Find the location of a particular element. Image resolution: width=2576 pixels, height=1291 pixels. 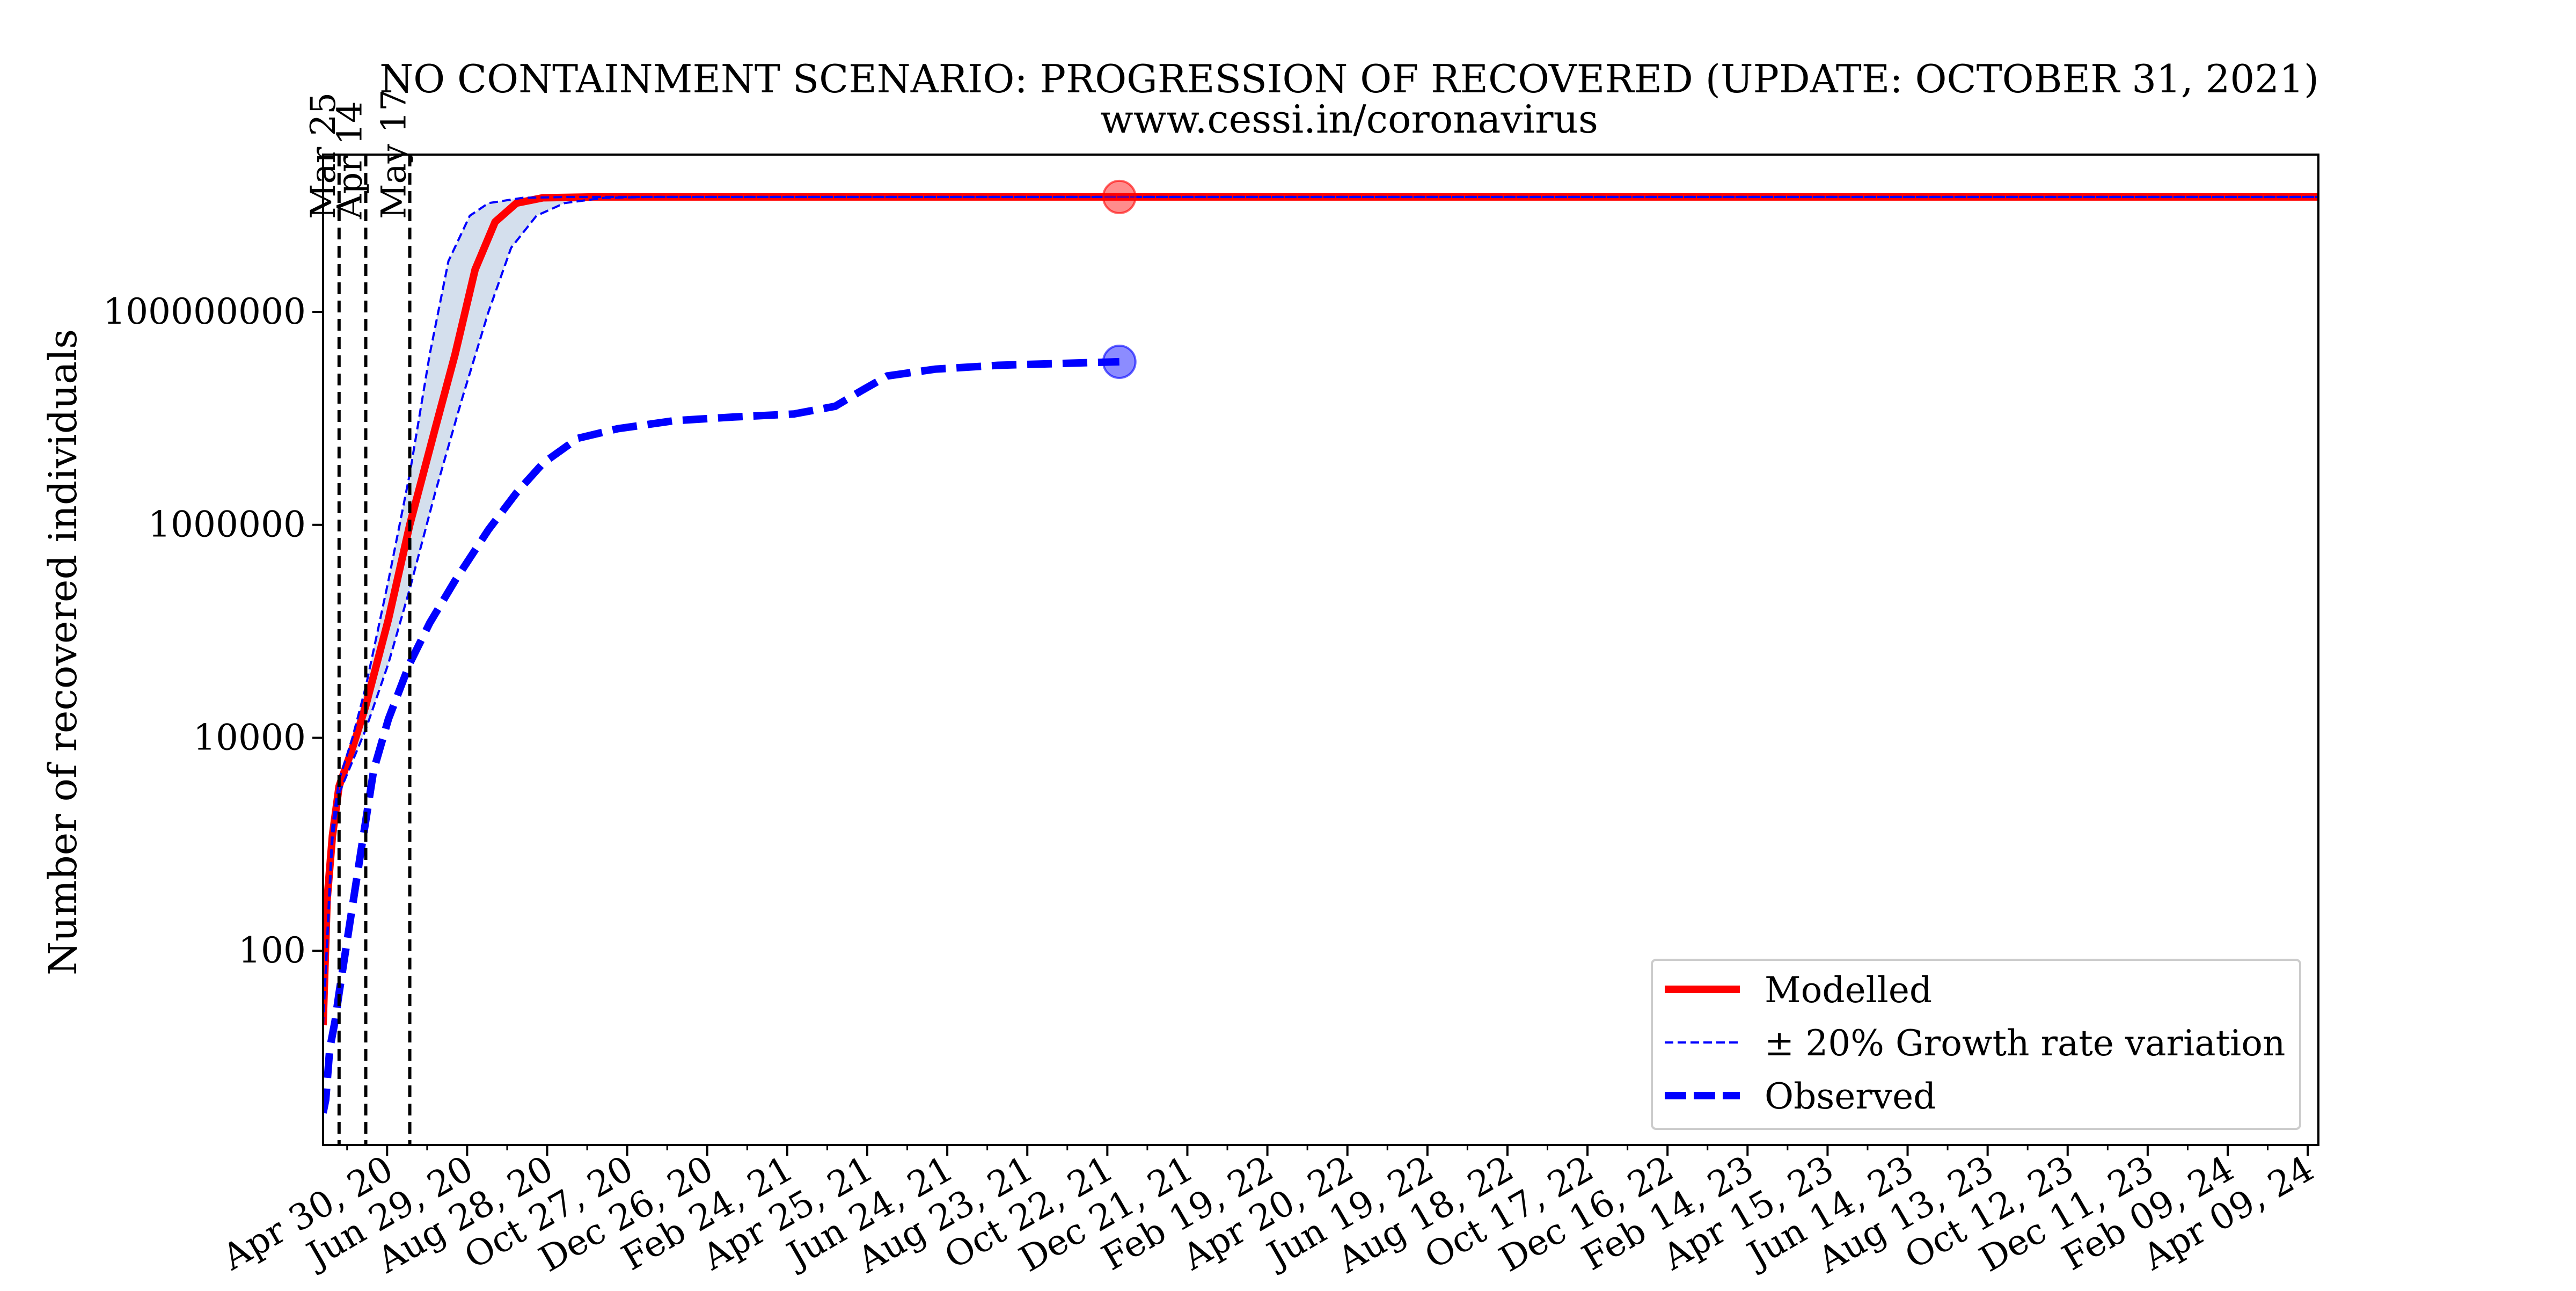

y-tick-label-2: 10000 is located at coordinates (249, 737).